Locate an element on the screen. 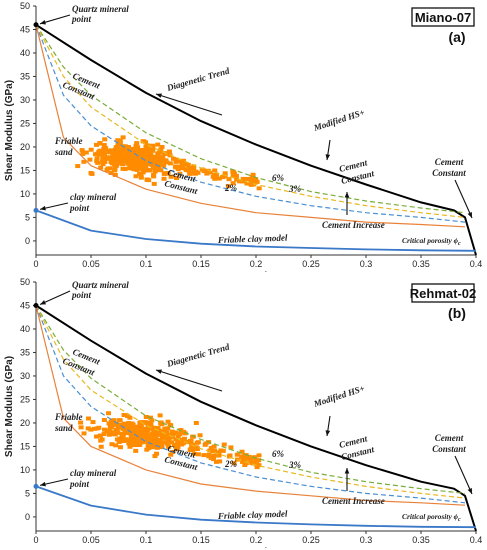 Image resolution: width=487 pixels, height=550 pixels. two-percent-label: 2% is located at coordinates (231, 464).